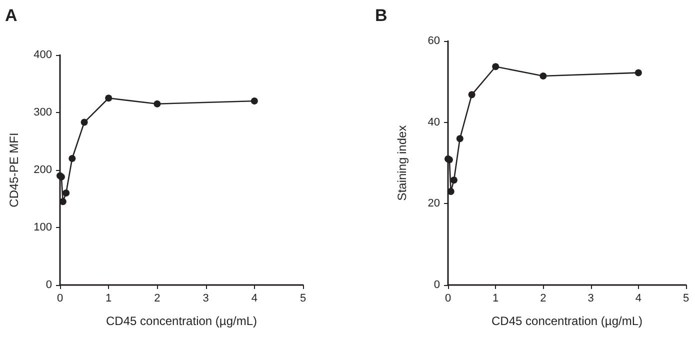 The height and width of the screenshot is (340, 695). What do you see at coordinates (11, 15) in the screenshot?
I see `chart-title: A` at bounding box center [11, 15].